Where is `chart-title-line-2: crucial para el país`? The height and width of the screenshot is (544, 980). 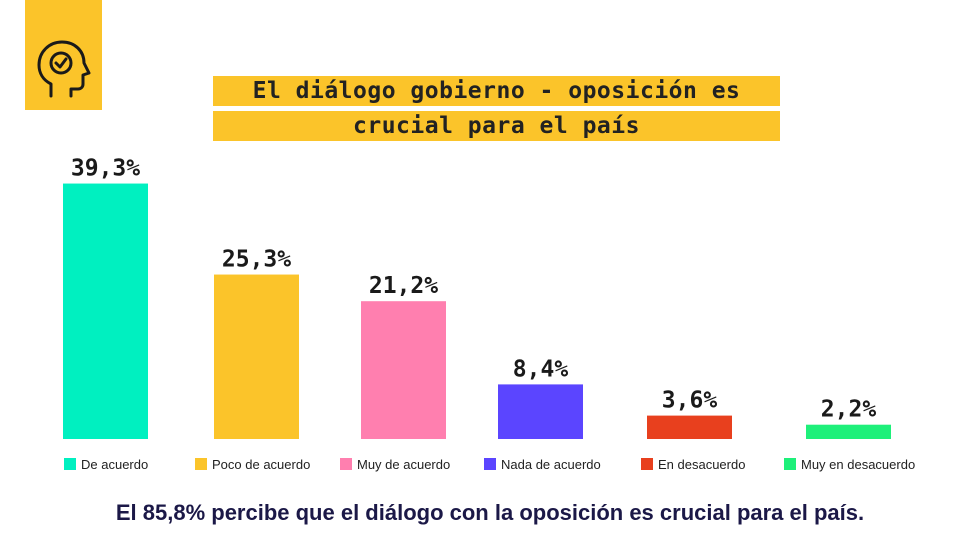
chart-title-line-2: crucial para el país is located at coordinates (496, 126).